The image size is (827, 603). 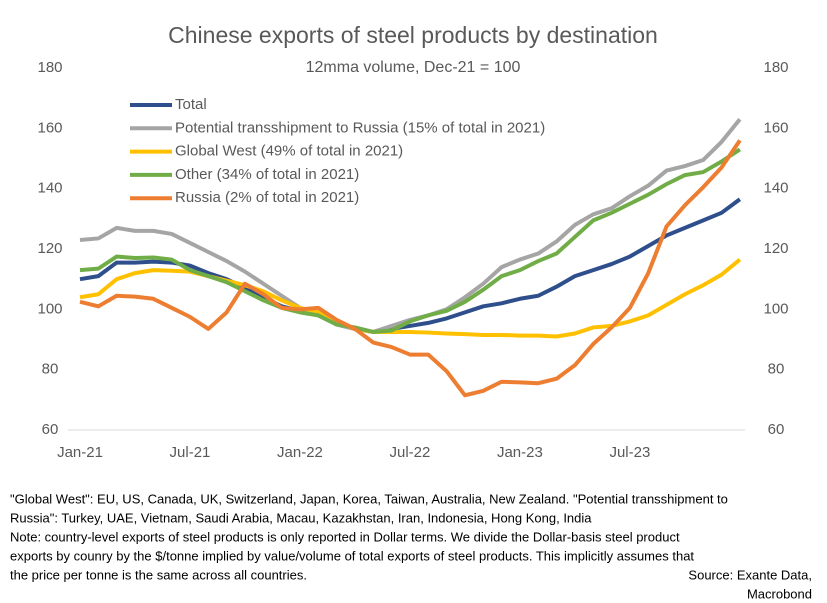 What do you see at coordinates (776, 369) in the screenshot?
I see `y2-tick-label: 80` at bounding box center [776, 369].